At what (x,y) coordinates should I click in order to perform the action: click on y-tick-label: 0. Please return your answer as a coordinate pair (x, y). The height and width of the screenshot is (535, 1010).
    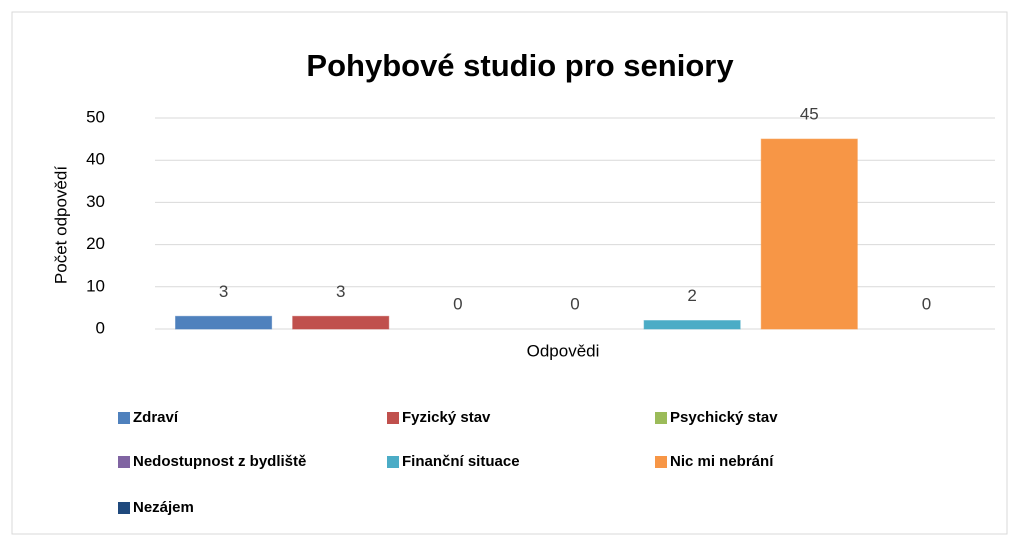
    Looking at the image, I should click on (100, 327).